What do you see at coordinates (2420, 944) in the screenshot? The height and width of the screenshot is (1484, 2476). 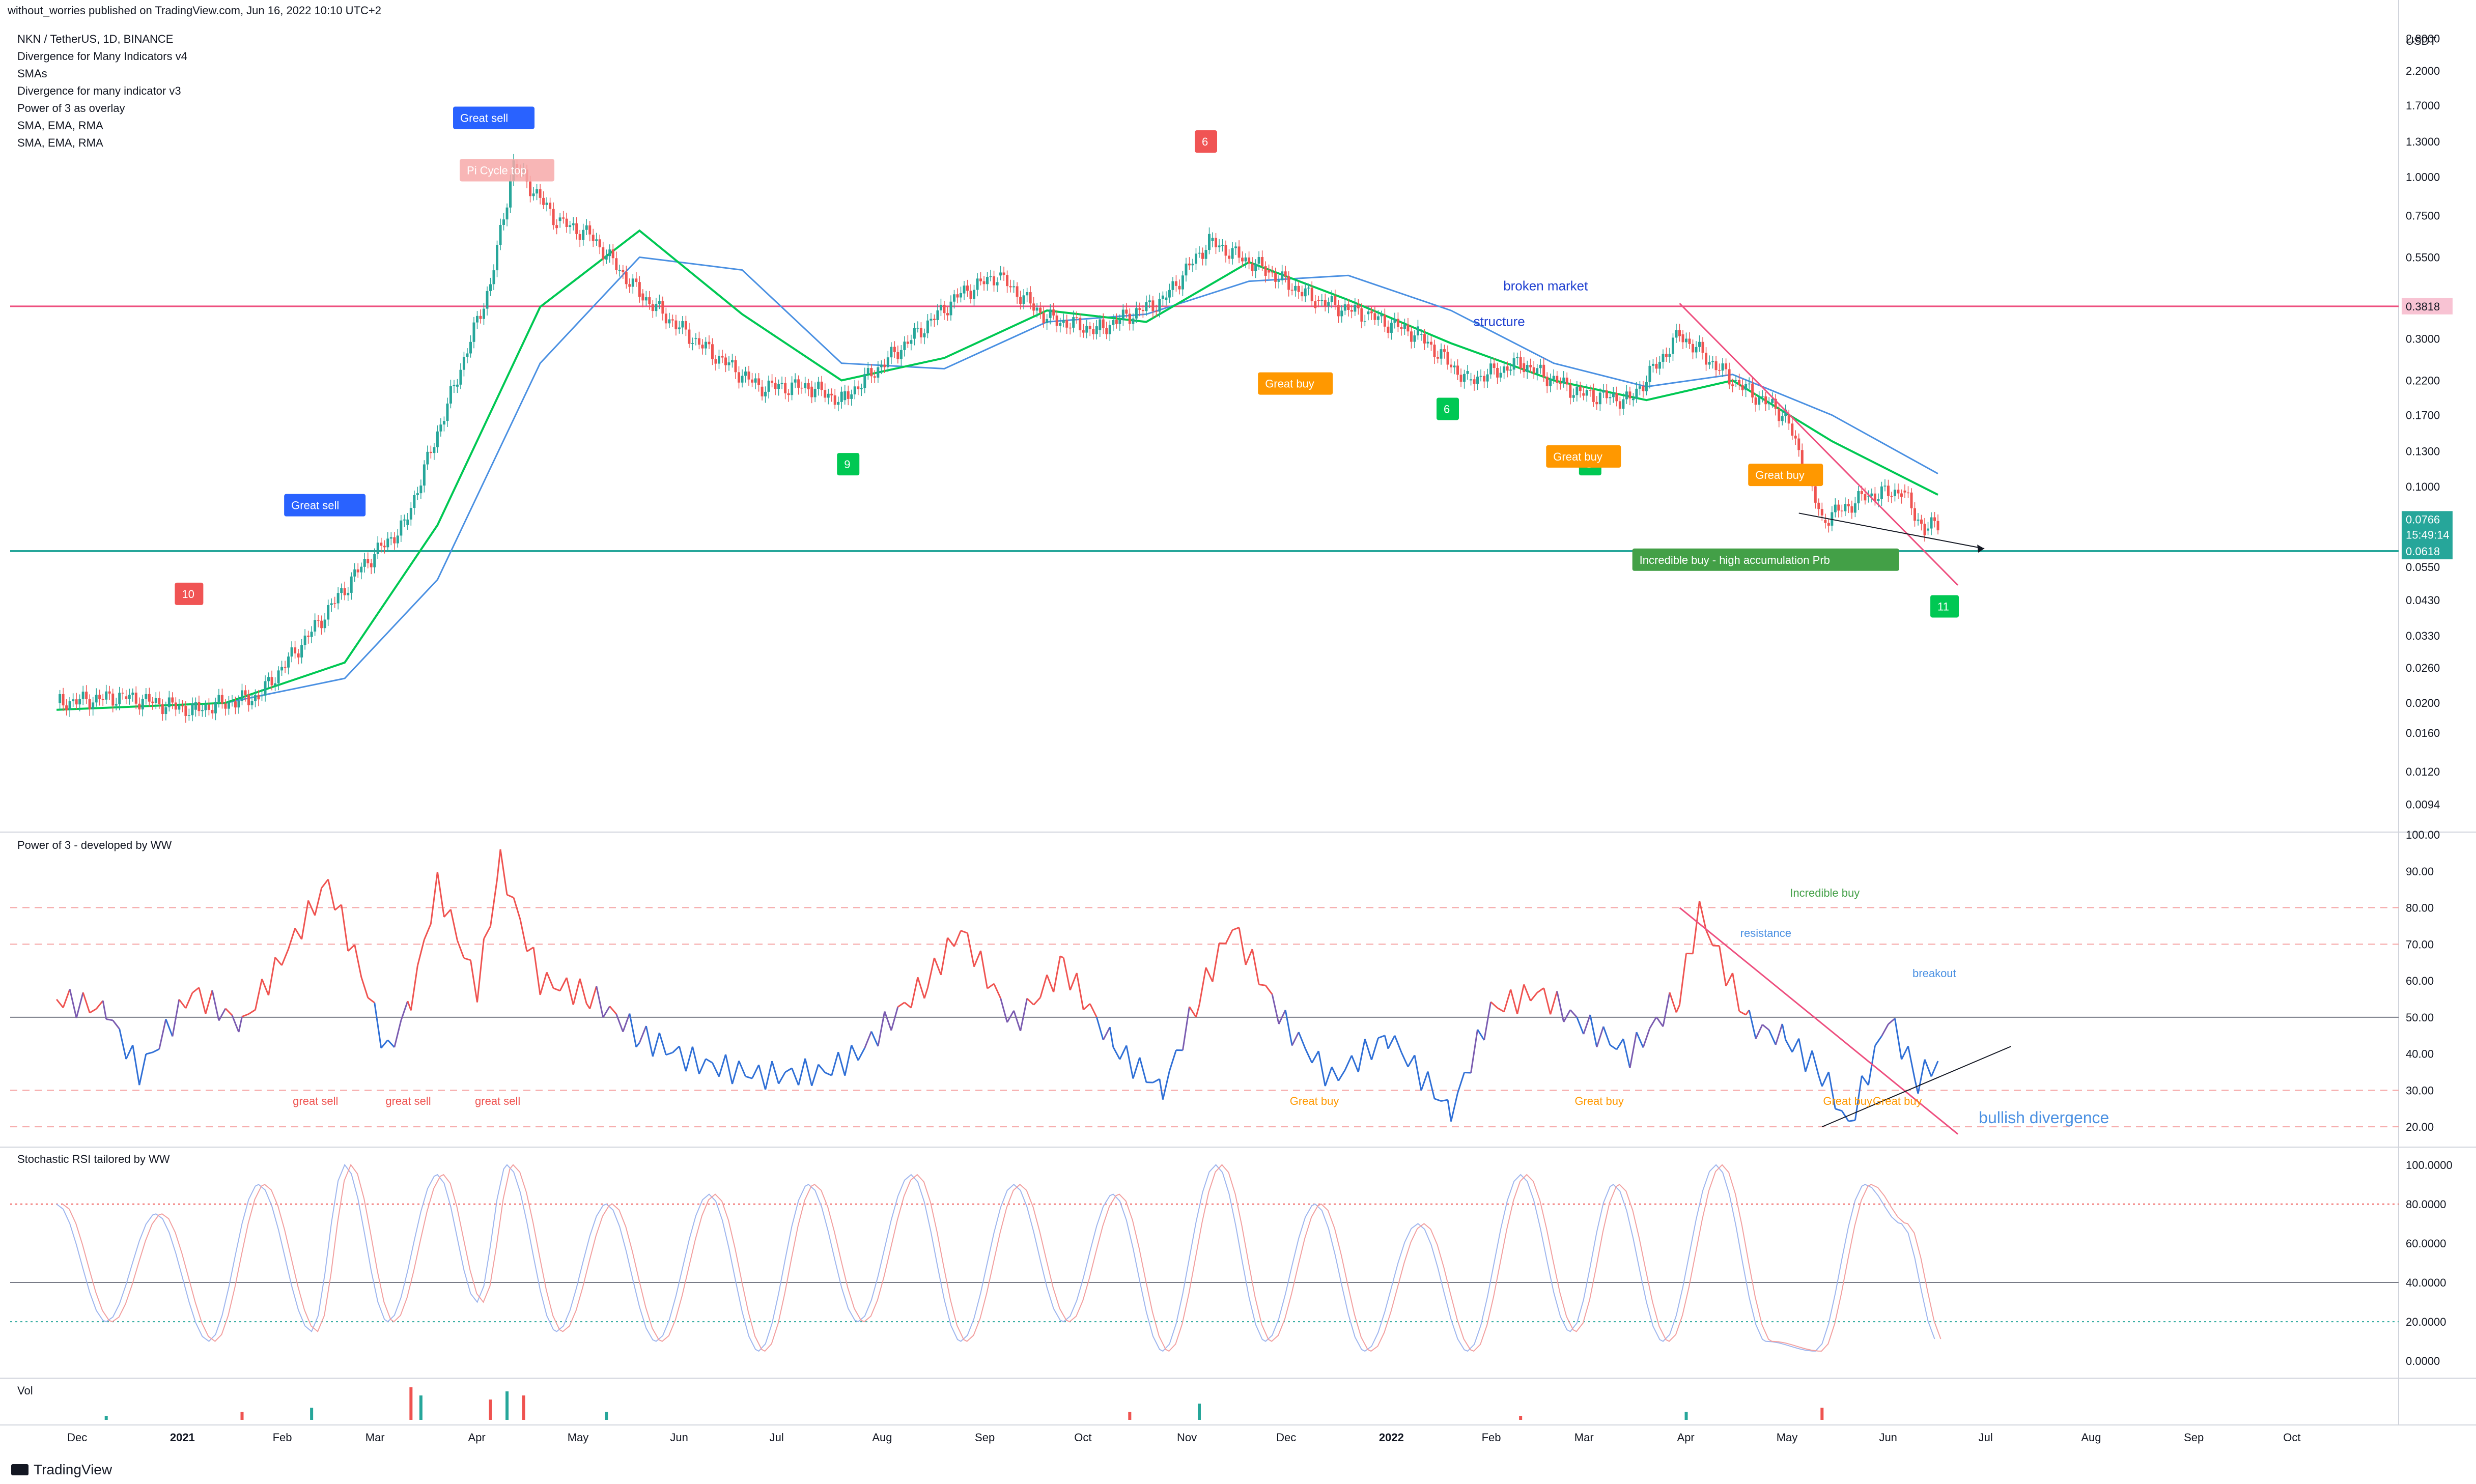 I see `power3-tick-label: 70.00` at bounding box center [2420, 944].